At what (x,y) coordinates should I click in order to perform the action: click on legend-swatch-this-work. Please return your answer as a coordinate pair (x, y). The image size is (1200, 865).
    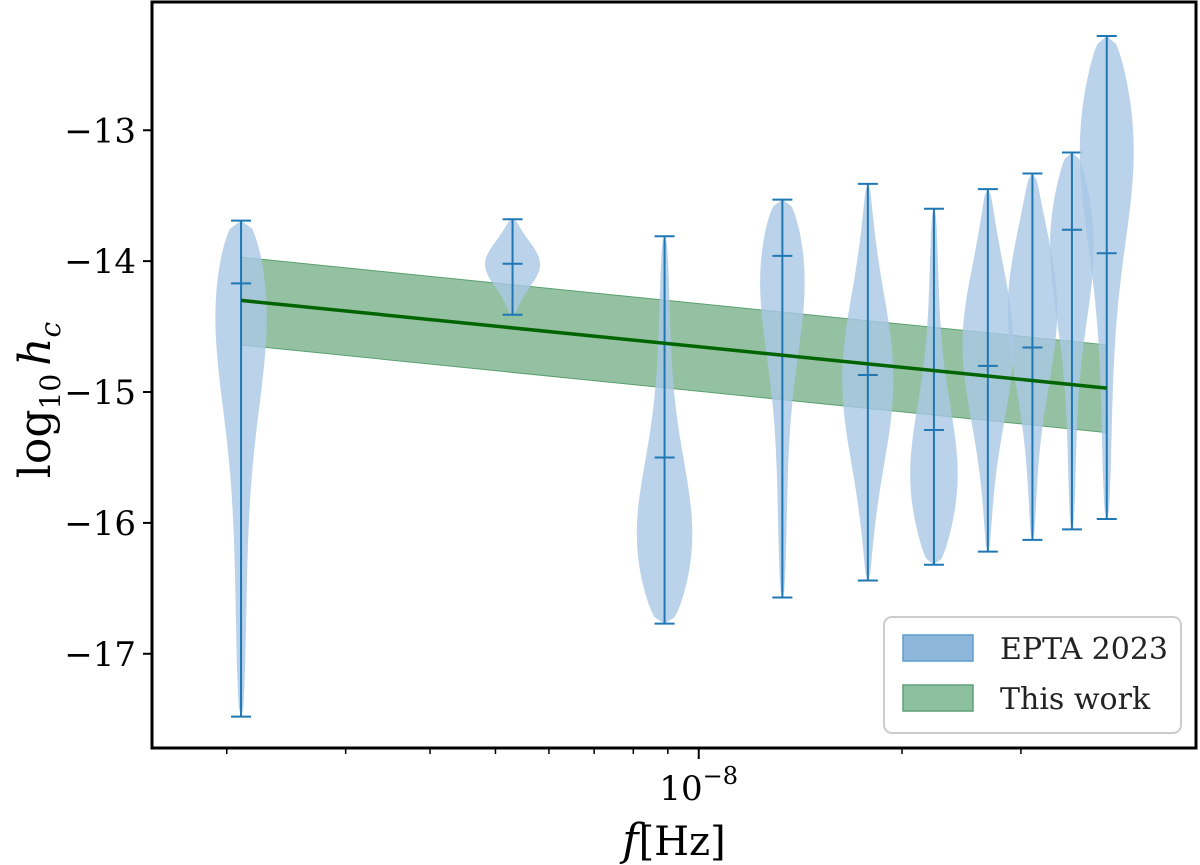
    Looking at the image, I should click on (938, 698).